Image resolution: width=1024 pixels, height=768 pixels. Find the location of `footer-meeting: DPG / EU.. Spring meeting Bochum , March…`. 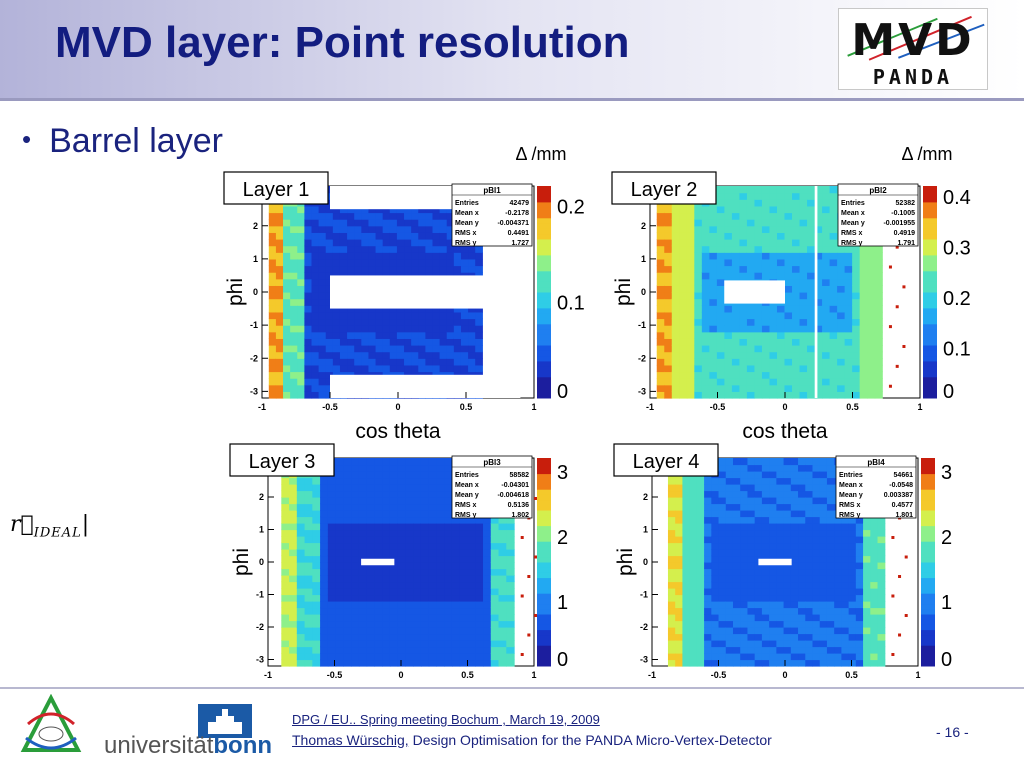

footer-meeting: DPG / EU.. Spring meeting Bochum , March… is located at coordinates (446, 719).